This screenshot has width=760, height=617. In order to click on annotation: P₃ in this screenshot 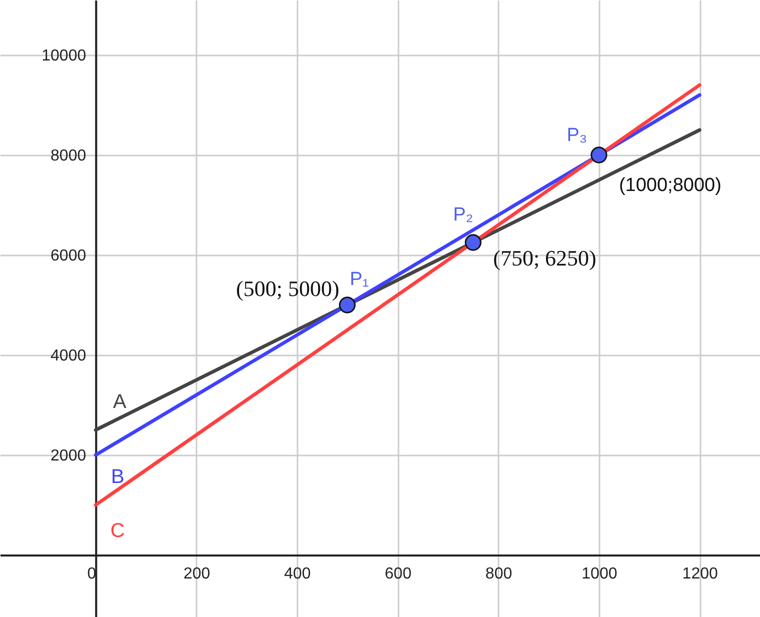, I will do `click(577, 135)`.